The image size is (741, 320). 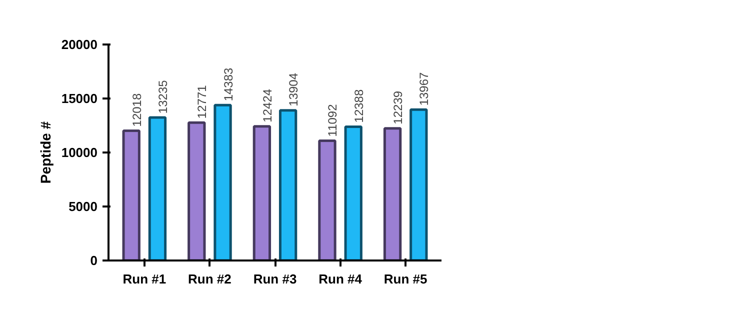 I want to click on data-label: 13967, so click(x=424, y=89).